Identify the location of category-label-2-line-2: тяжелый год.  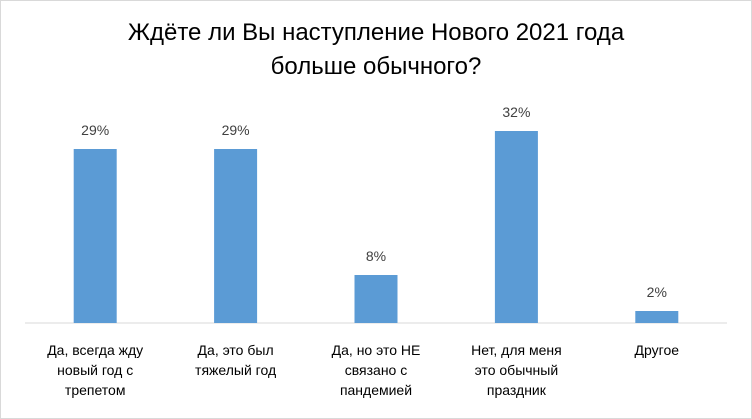
(235, 370).